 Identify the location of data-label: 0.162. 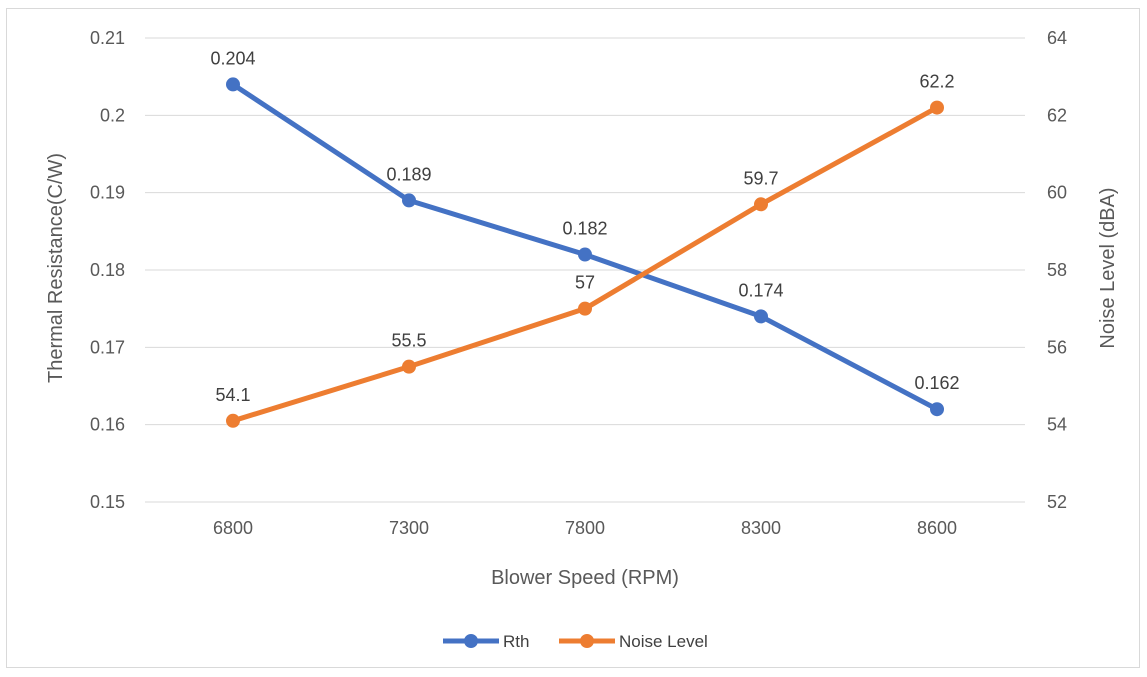
(936, 383).